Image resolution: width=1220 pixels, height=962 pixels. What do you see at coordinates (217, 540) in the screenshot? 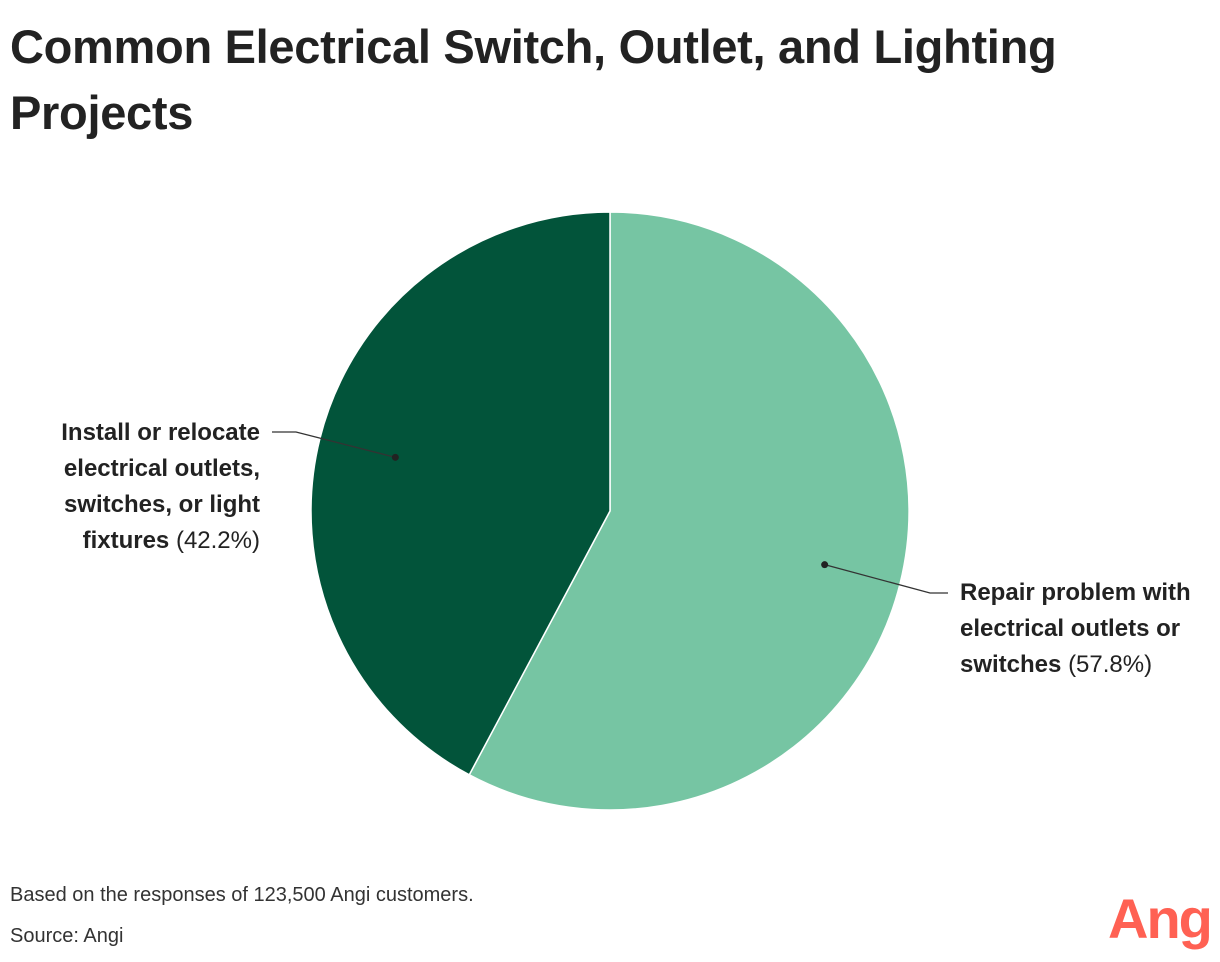
I see `slice-label-install-value: (42.2%)` at bounding box center [217, 540].